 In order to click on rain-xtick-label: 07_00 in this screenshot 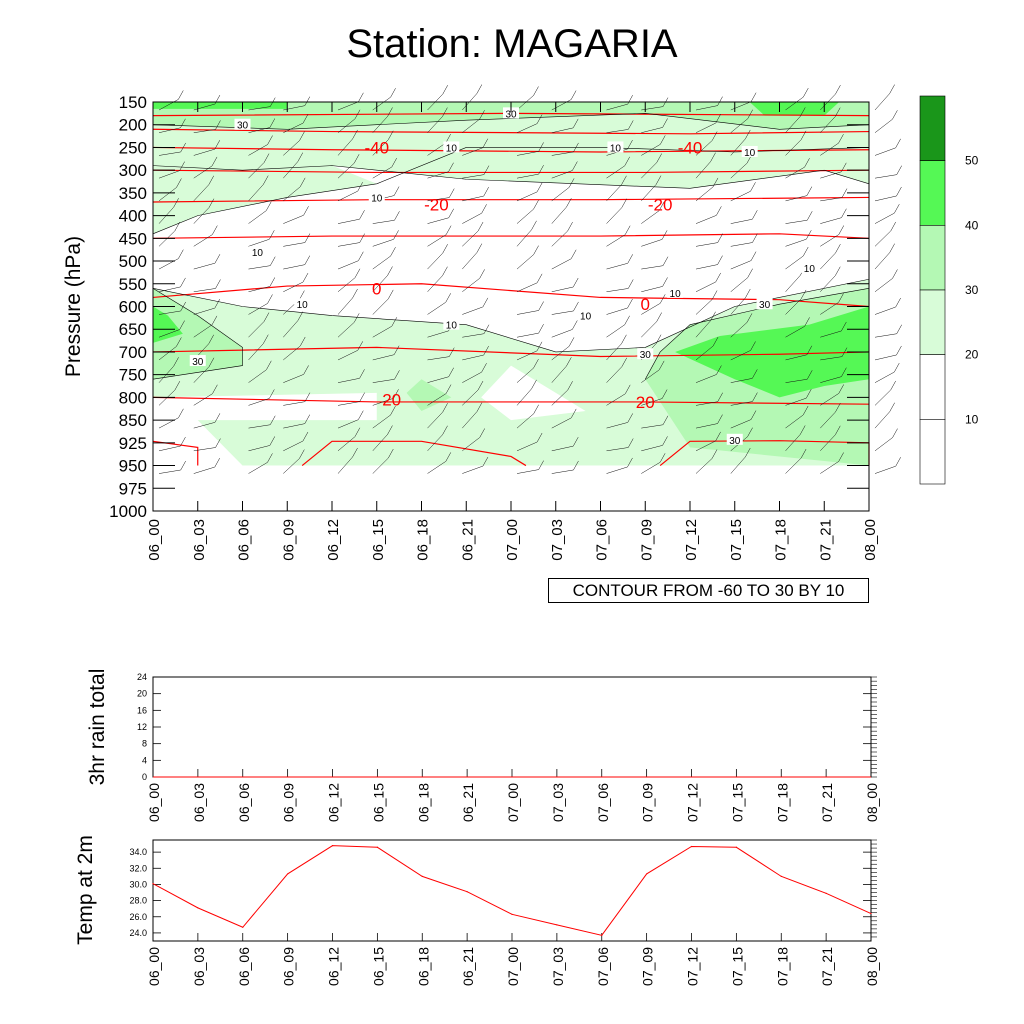, I will do `click(513, 802)`.